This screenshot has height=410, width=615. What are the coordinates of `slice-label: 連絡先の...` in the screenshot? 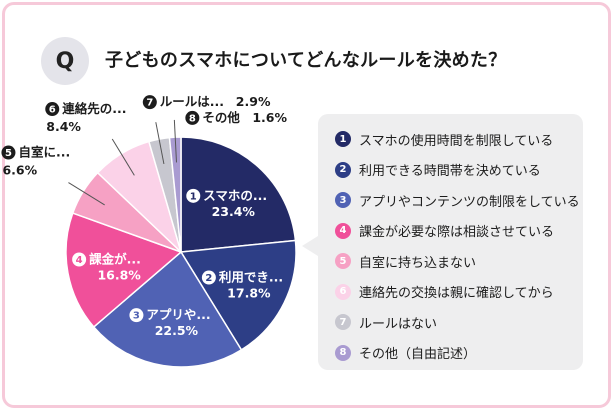 It's located at (94, 108).